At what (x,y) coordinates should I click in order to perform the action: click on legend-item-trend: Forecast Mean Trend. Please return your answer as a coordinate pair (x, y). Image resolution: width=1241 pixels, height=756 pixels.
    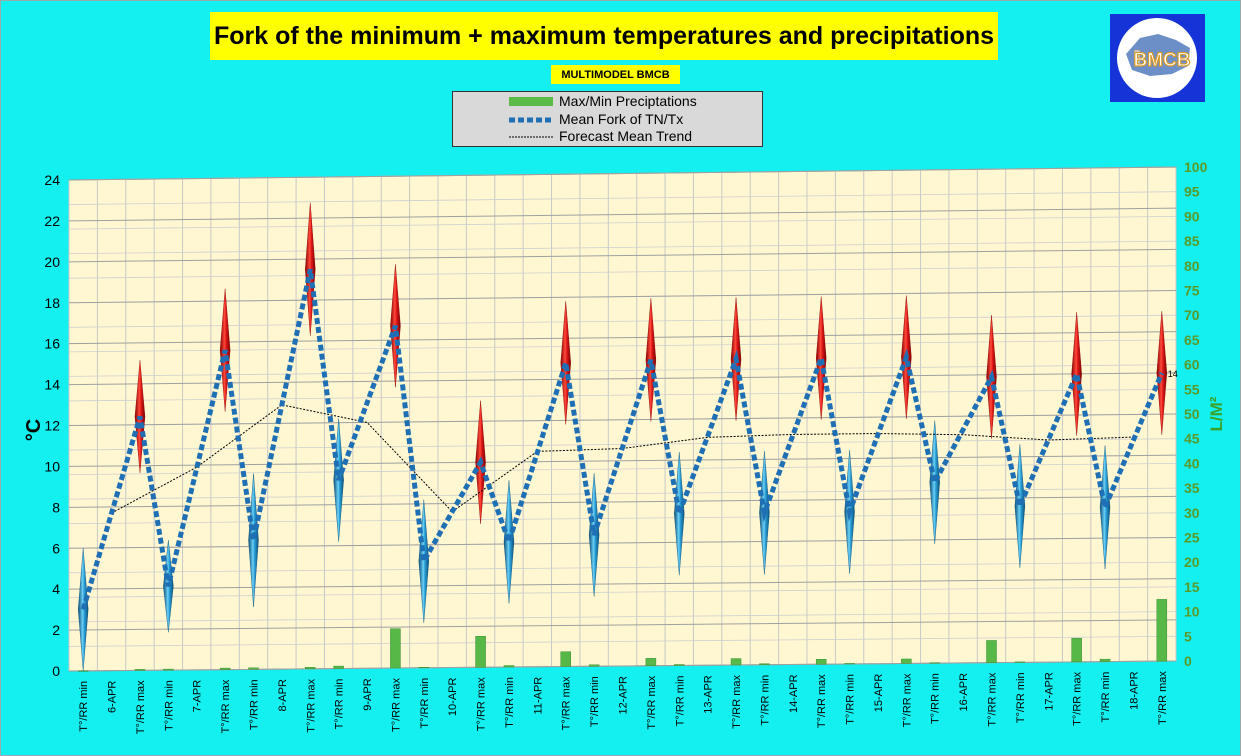
    Looking at the image, I should click on (607, 136).